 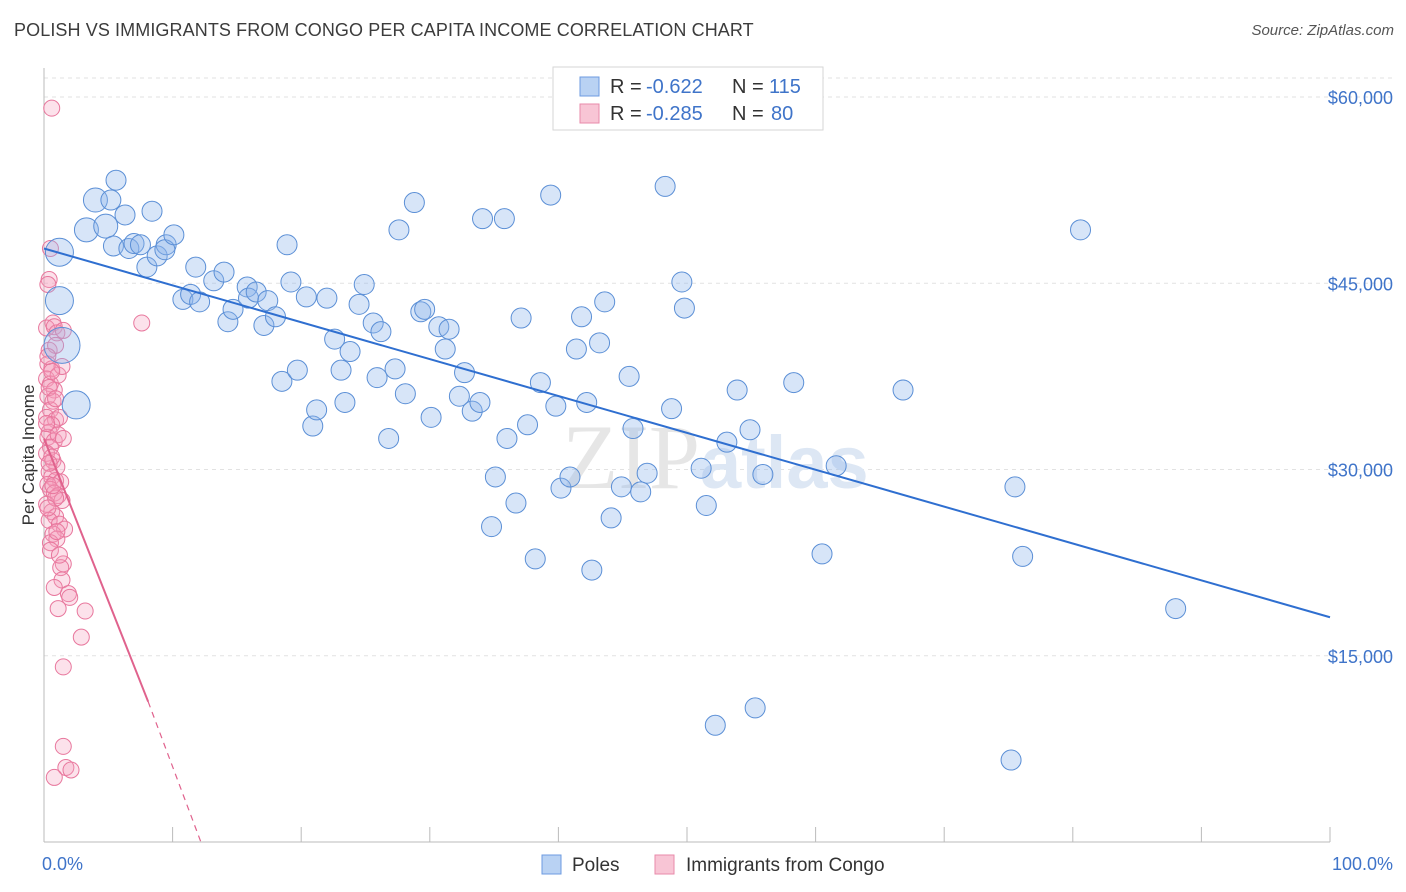 I want to click on legend-r-label-poles: R =, so click(x=626, y=87).